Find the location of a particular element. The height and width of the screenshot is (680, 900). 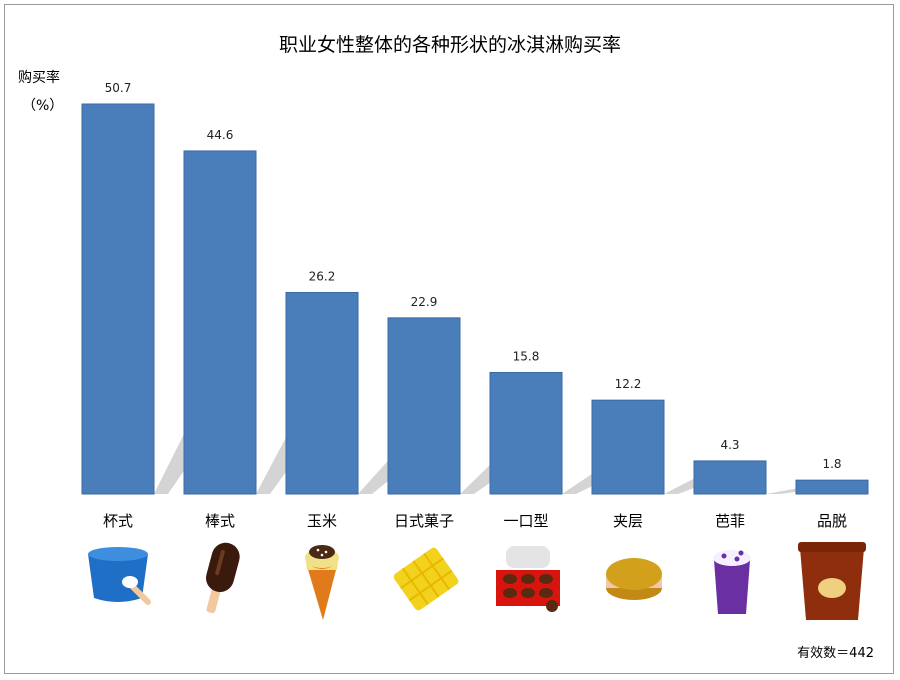

value-label: 12.2 is located at coordinates (628, 384).